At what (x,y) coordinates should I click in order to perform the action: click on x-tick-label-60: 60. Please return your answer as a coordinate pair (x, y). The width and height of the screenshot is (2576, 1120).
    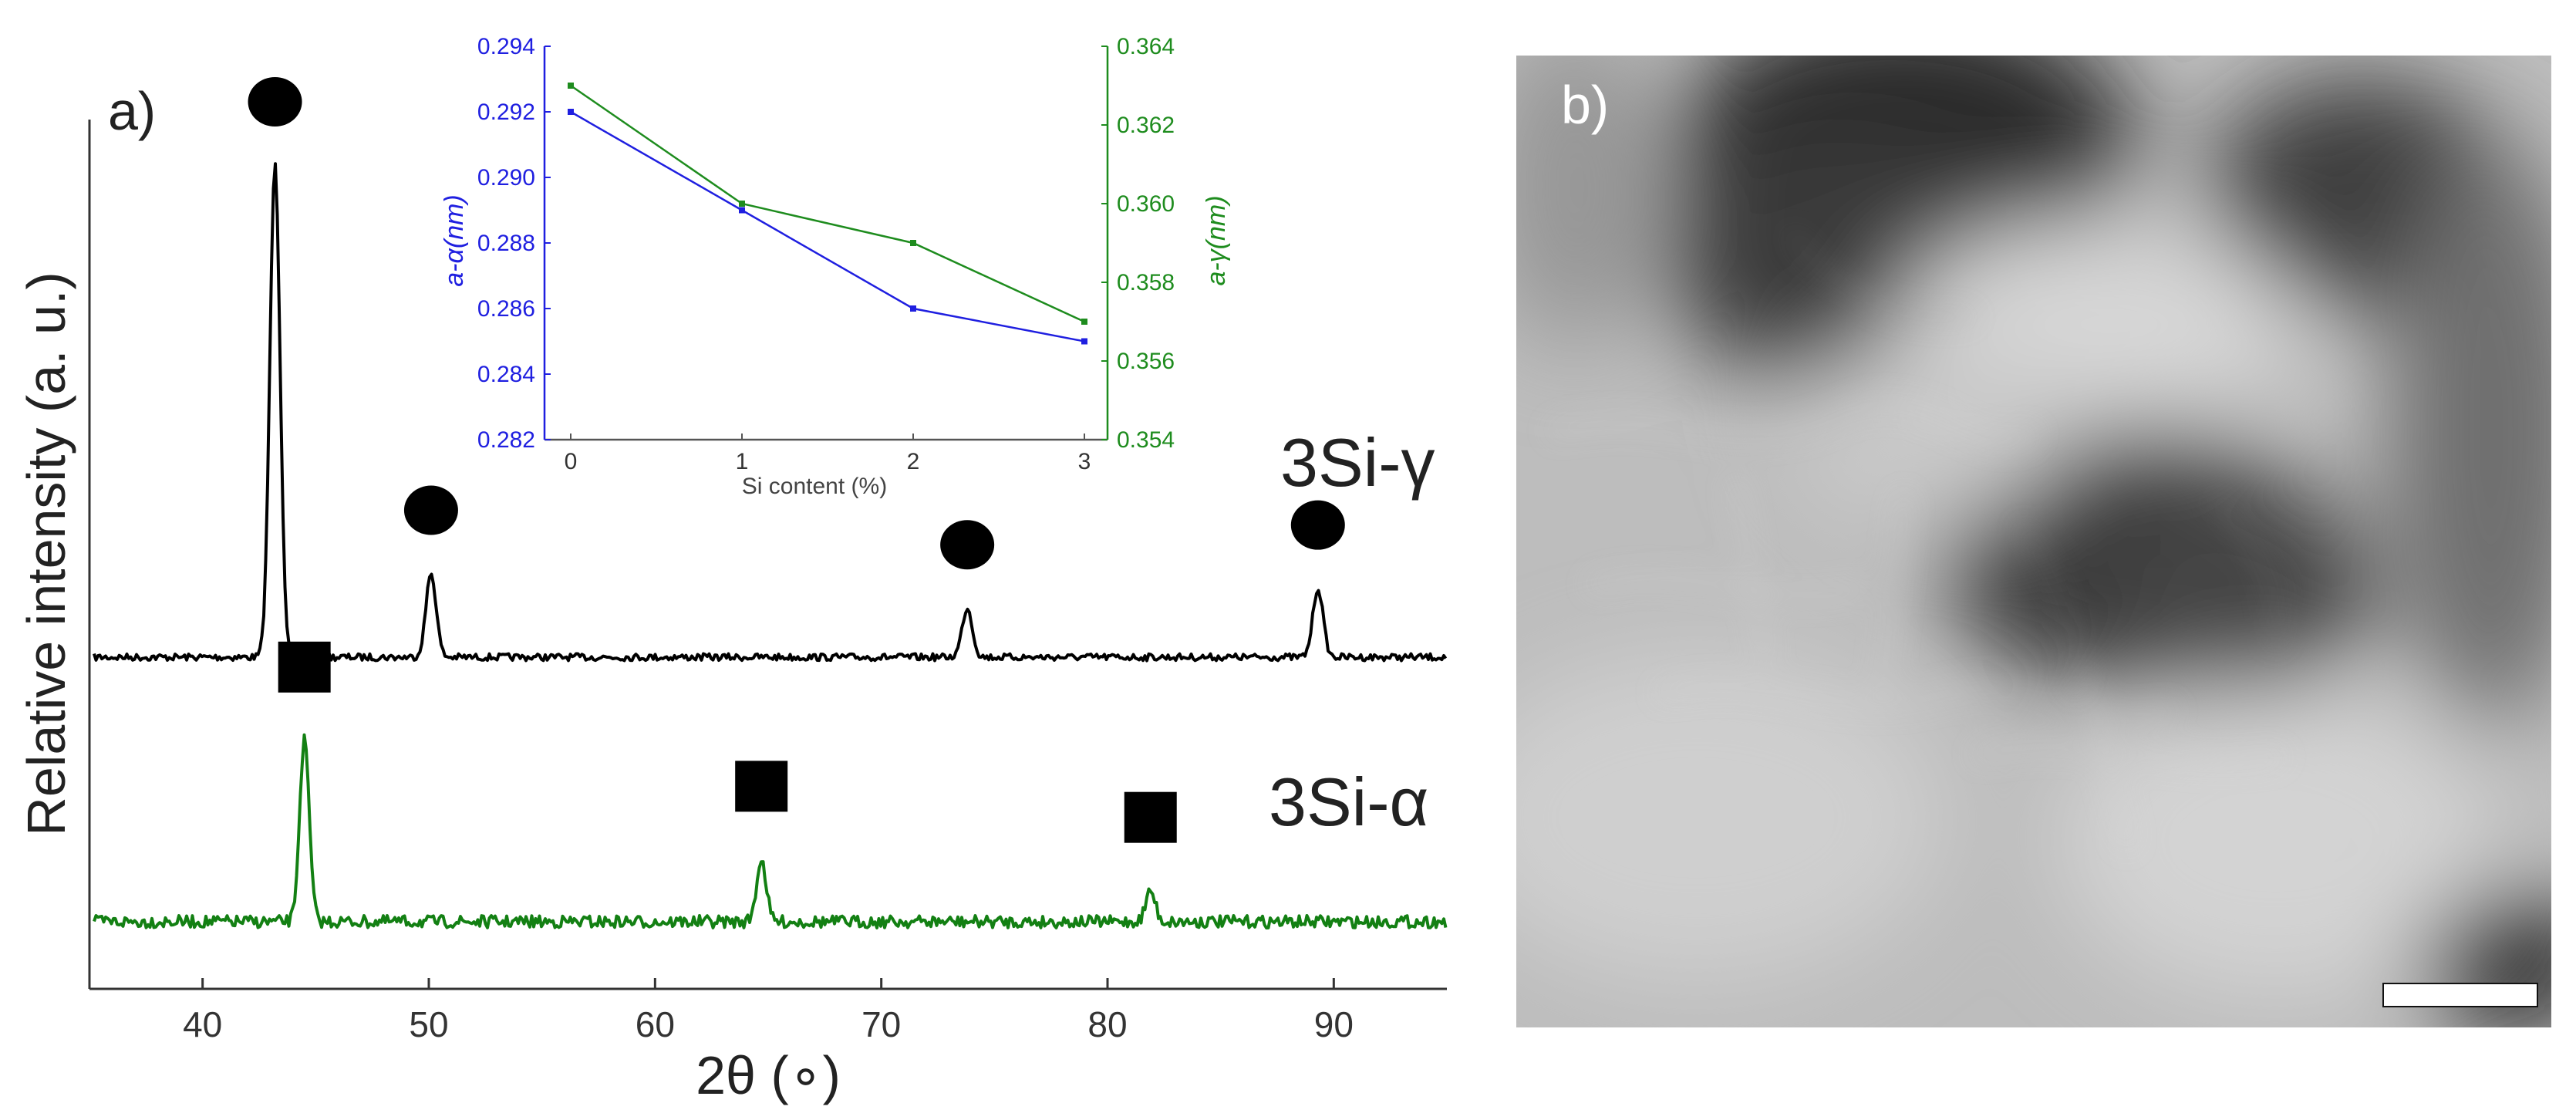
    Looking at the image, I should click on (655, 1024).